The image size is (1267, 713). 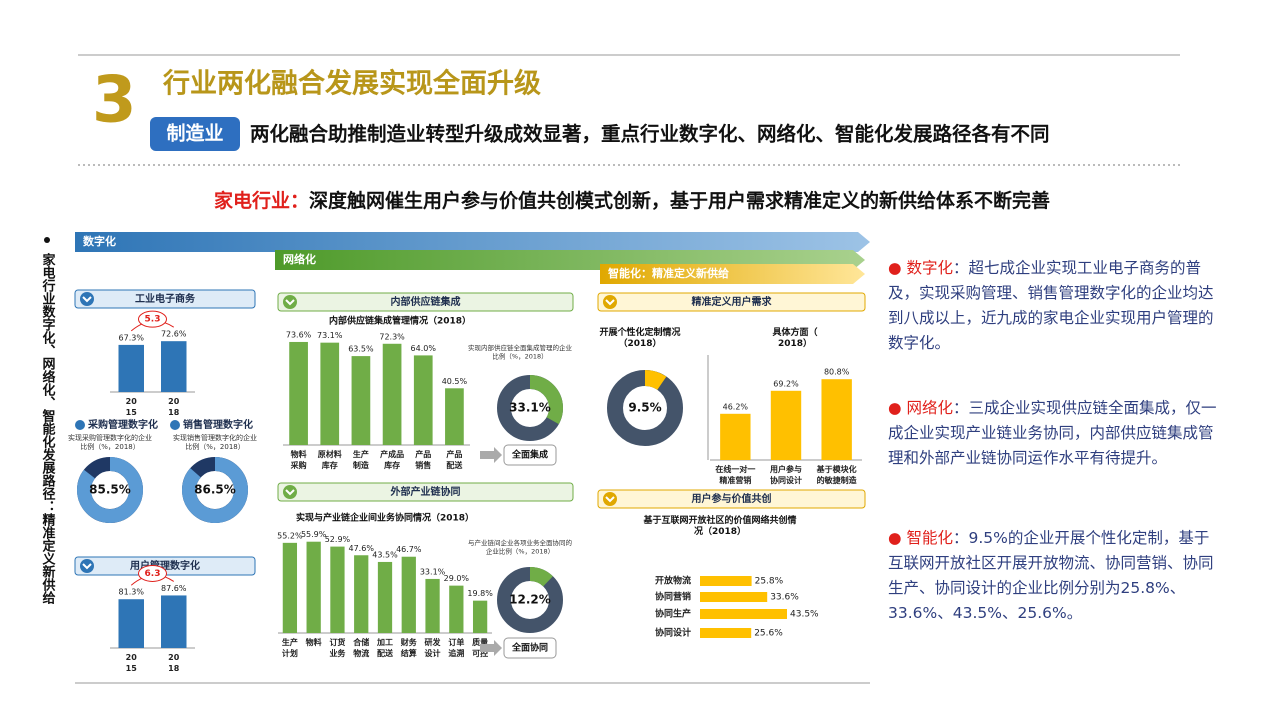 What do you see at coordinates (644, 408) in the screenshot?
I see `donut-value: 9.5%` at bounding box center [644, 408].